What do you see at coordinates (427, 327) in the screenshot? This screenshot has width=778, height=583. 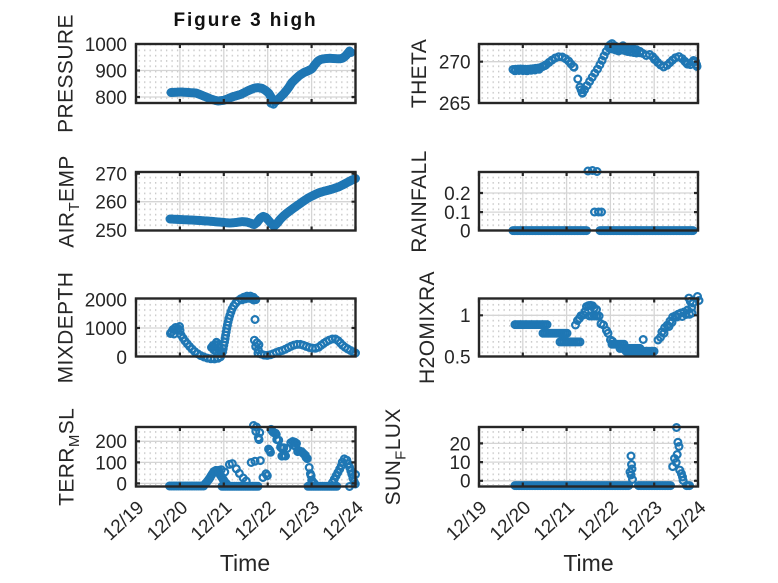 I see `svg-text: H2OMIXRA` at bounding box center [427, 327].